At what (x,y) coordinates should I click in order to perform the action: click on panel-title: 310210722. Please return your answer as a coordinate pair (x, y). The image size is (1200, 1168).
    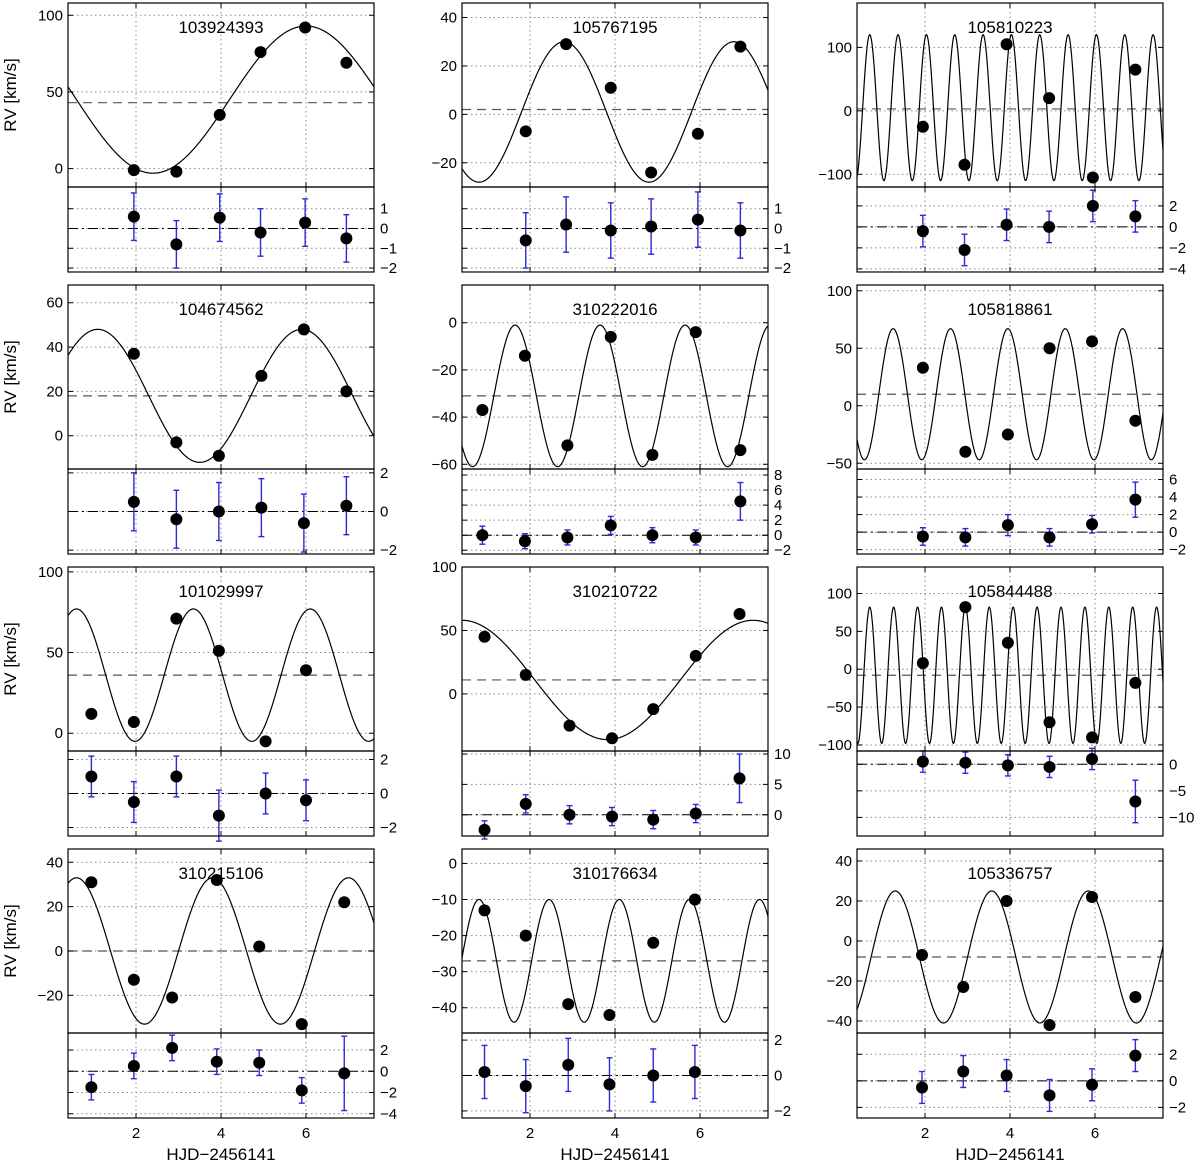
    Looking at the image, I should click on (614, 591).